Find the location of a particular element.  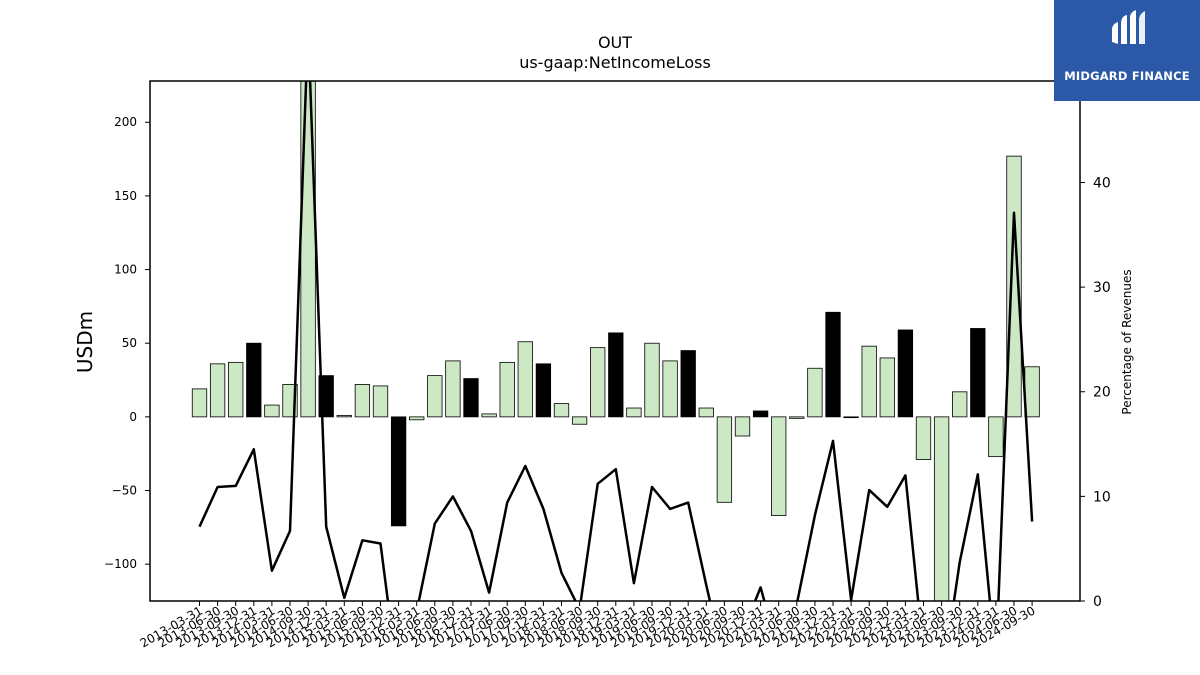

y-tick-label: 0 is located at coordinates (133, 417).